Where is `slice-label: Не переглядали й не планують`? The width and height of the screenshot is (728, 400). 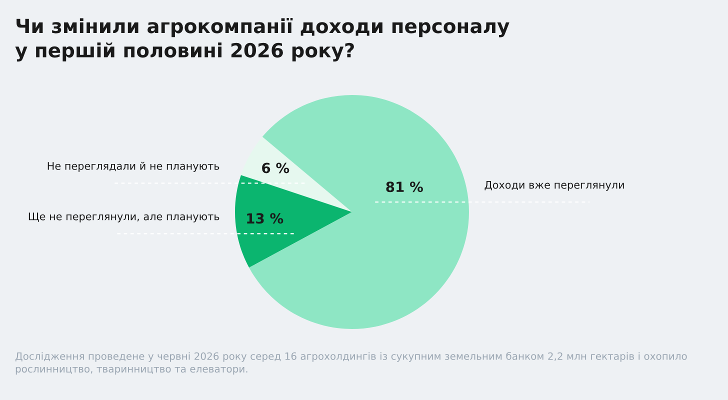 slice-label: Не переглядали й не планують is located at coordinates (134, 167).